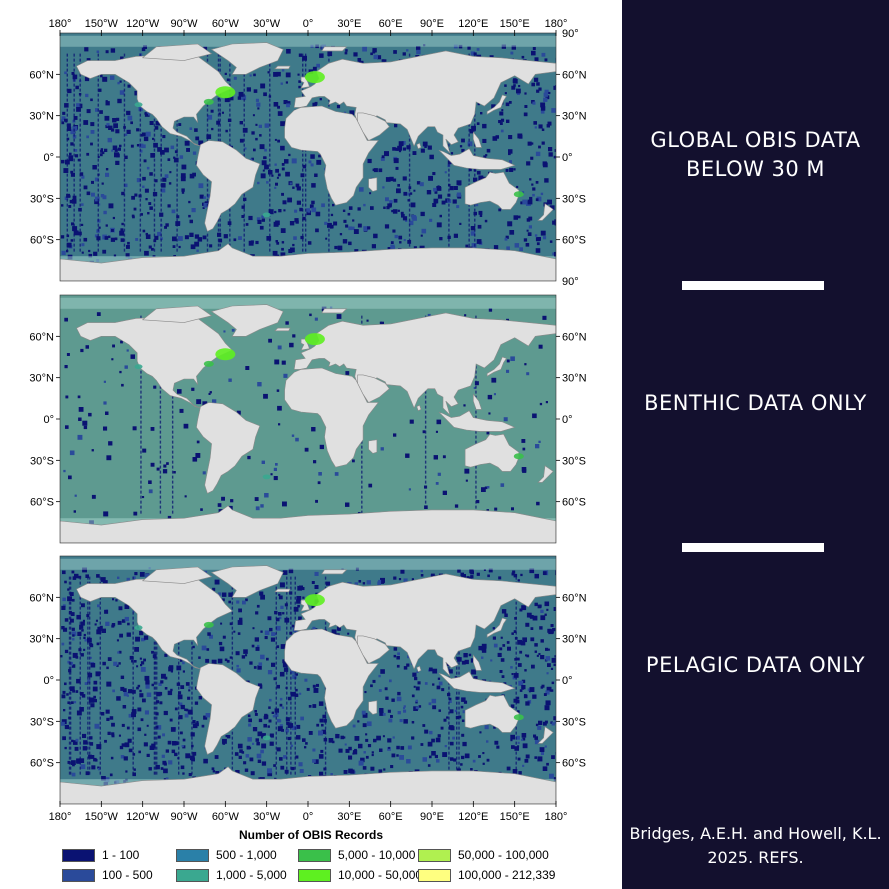 The width and height of the screenshot is (889, 889). What do you see at coordinates (226, 24) in the screenshot?
I see `lon-tick-top: 60°W` at bounding box center [226, 24].